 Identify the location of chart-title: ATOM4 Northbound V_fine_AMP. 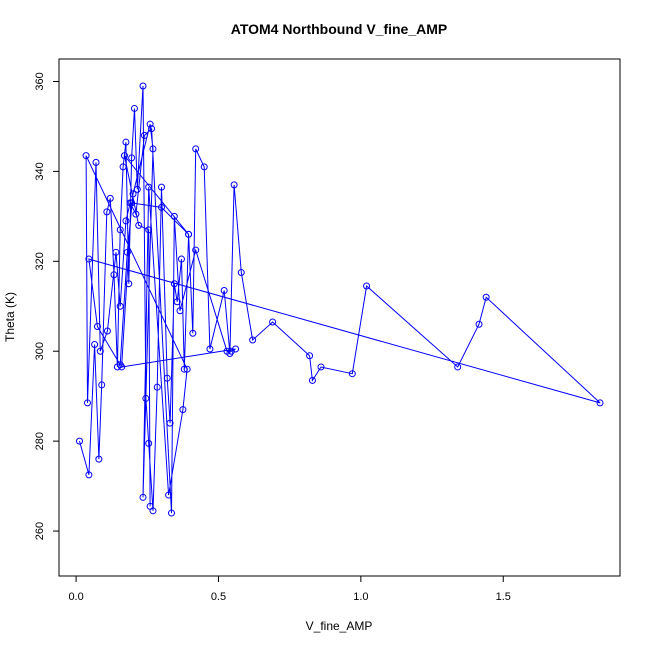
(339, 29).